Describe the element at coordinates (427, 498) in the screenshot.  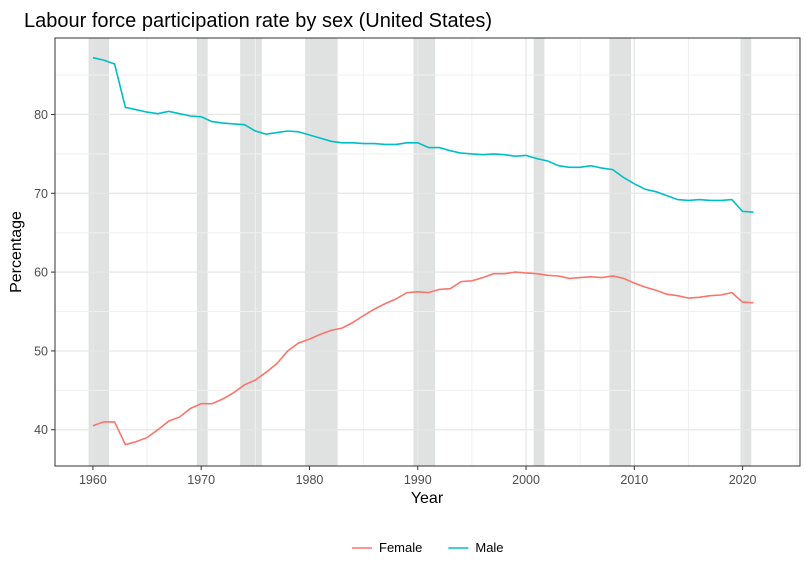
I see `x-axis-label: Year` at that location.